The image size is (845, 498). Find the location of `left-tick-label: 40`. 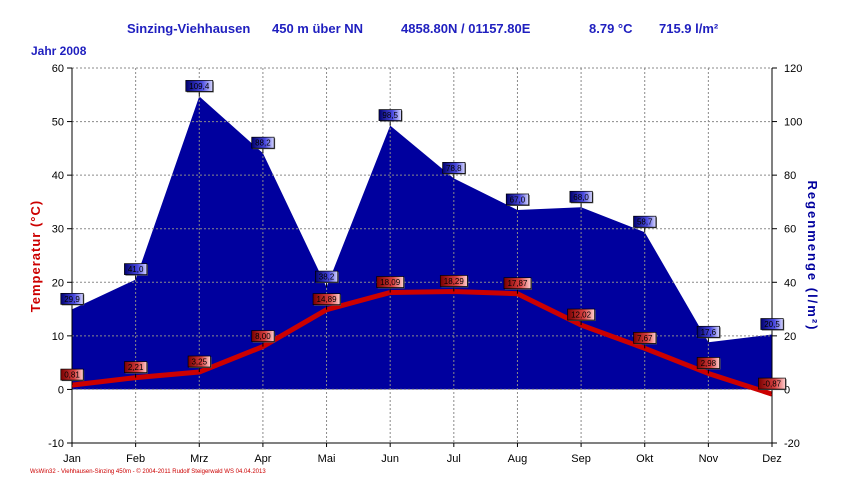

left-tick-label: 40 is located at coordinates (58, 176).